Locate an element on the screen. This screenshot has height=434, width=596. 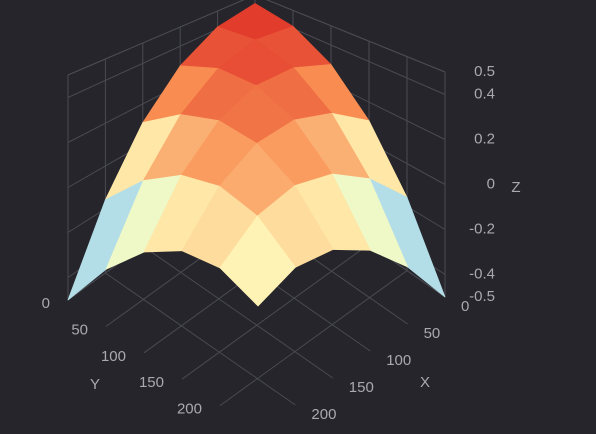
z-tick-label: 0 is located at coordinates (491, 183).